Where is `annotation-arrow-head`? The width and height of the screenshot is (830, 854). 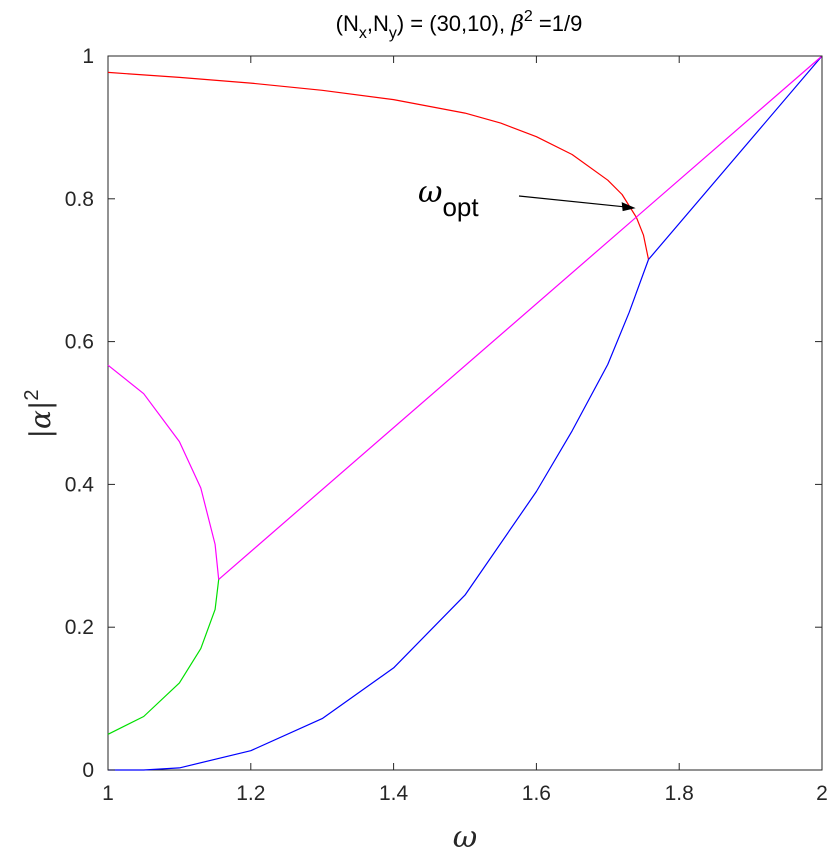
annotation-arrow-head is located at coordinates (628, 207).